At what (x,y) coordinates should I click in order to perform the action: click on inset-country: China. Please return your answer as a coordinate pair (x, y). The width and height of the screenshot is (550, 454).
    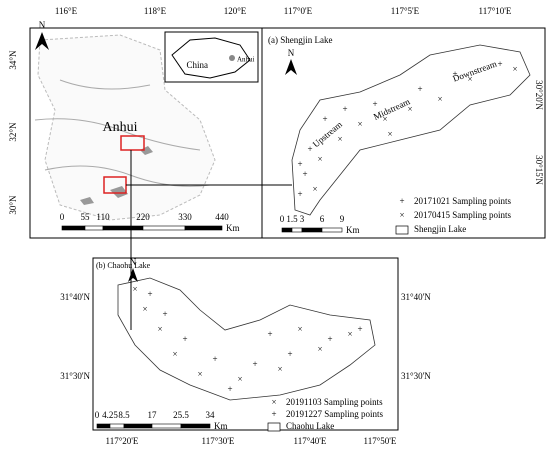
    Looking at the image, I should click on (198, 65).